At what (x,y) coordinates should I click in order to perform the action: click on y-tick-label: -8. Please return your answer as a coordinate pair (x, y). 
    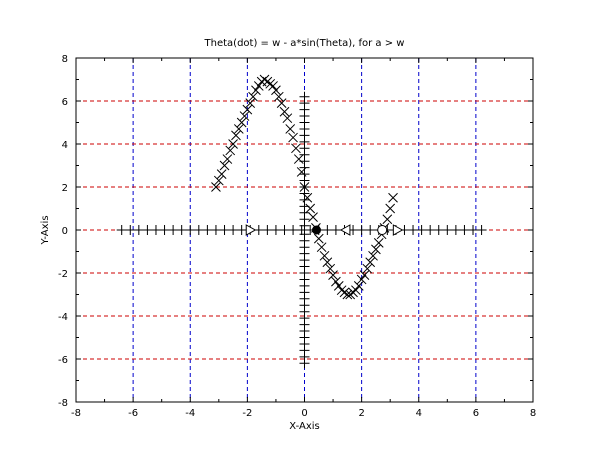
    Looking at the image, I should click on (63, 403).